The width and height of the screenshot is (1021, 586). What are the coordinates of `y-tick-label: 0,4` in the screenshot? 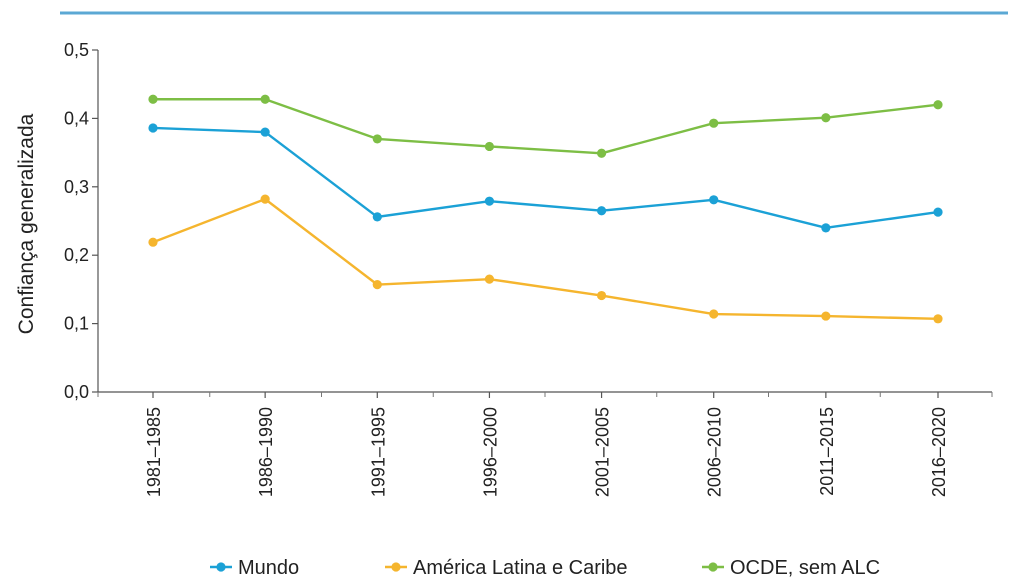 It's located at (76, 118).